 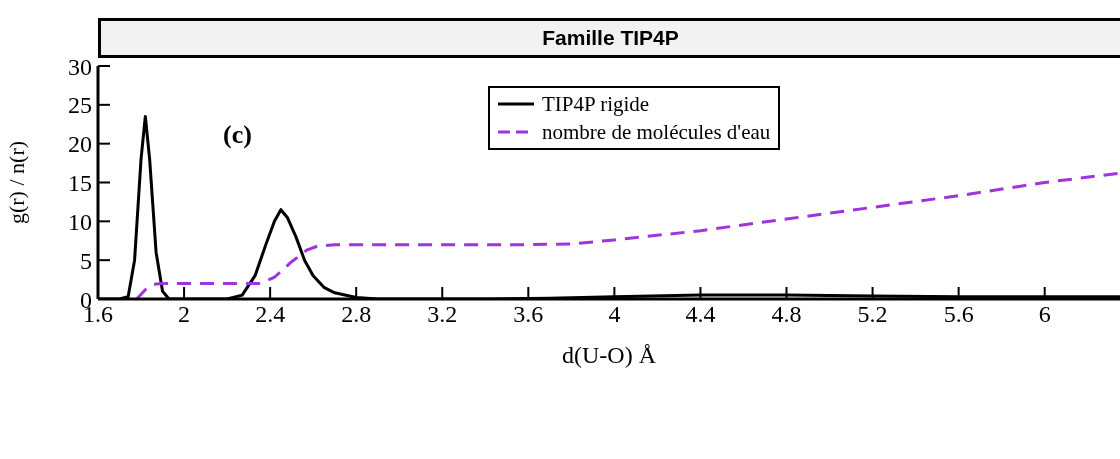 What do you see at coordinates (16, 182) in the screenshot?
I see `y-axis-title: g(r) / n(r)` at bounding box center [16, 182].